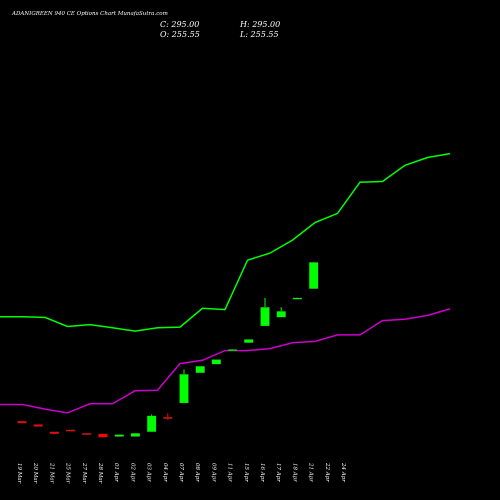 This screenshot has height=500, width=500. What do you see at coordinates (68, 473) in the screenshot?
I see `x-tick-label: 25 Mar` at bounding box center [68, 473].